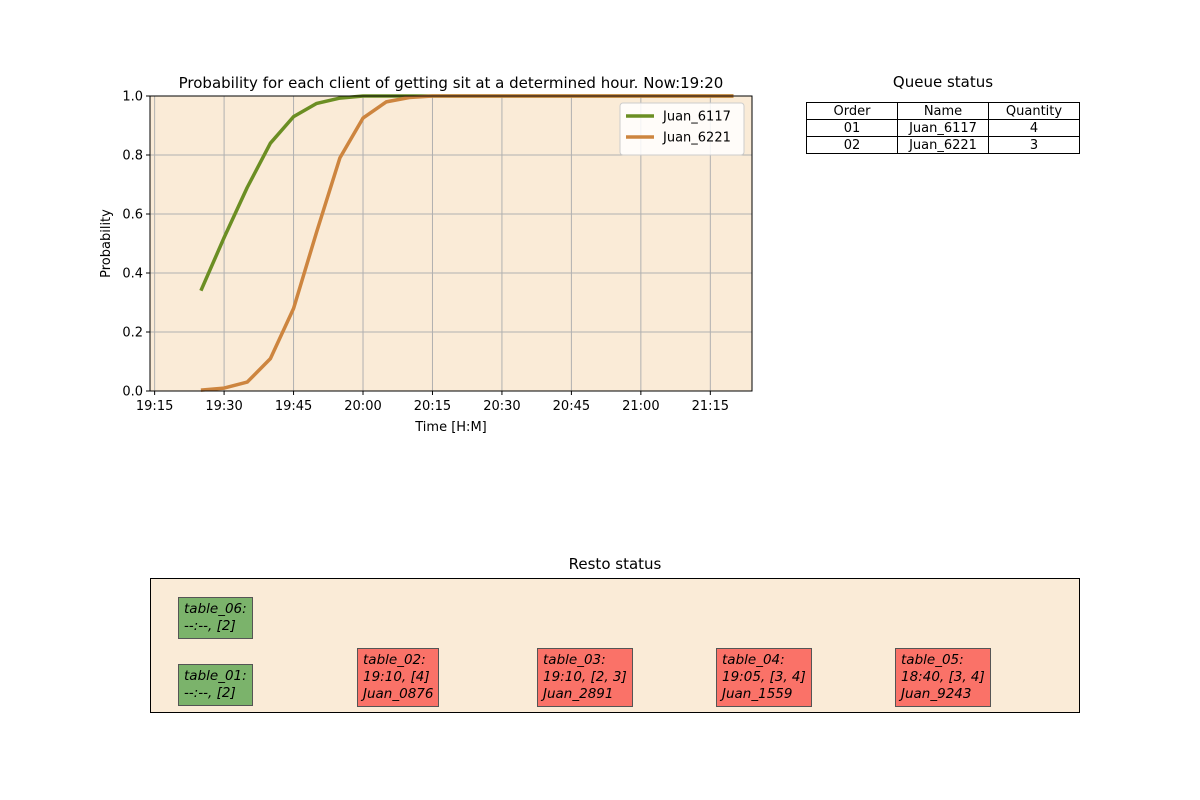 The image size is (1200, 800). I want to click on resto-table-label: table_05:, so click(932, 660).